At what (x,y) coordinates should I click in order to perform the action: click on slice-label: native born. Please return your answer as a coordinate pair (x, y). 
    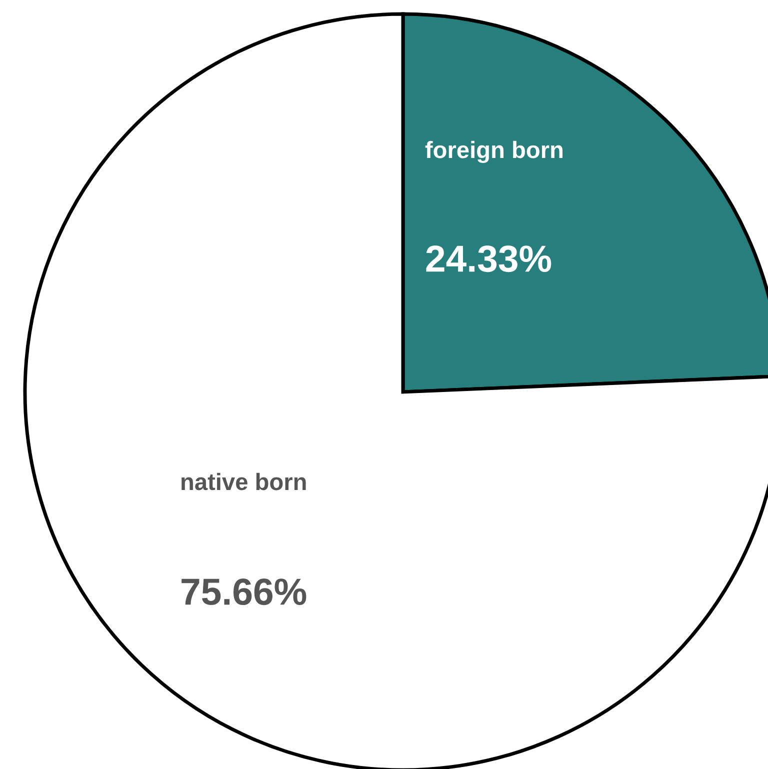
    Looking at the image, I should click on (244, 481).